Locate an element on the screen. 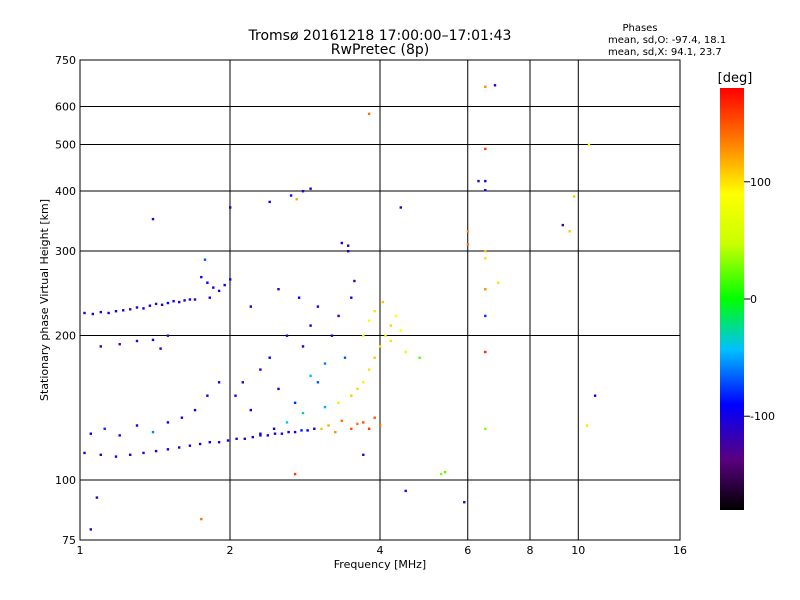 The image size is (800, 600). colorbar is located at coordinates (732, 299).